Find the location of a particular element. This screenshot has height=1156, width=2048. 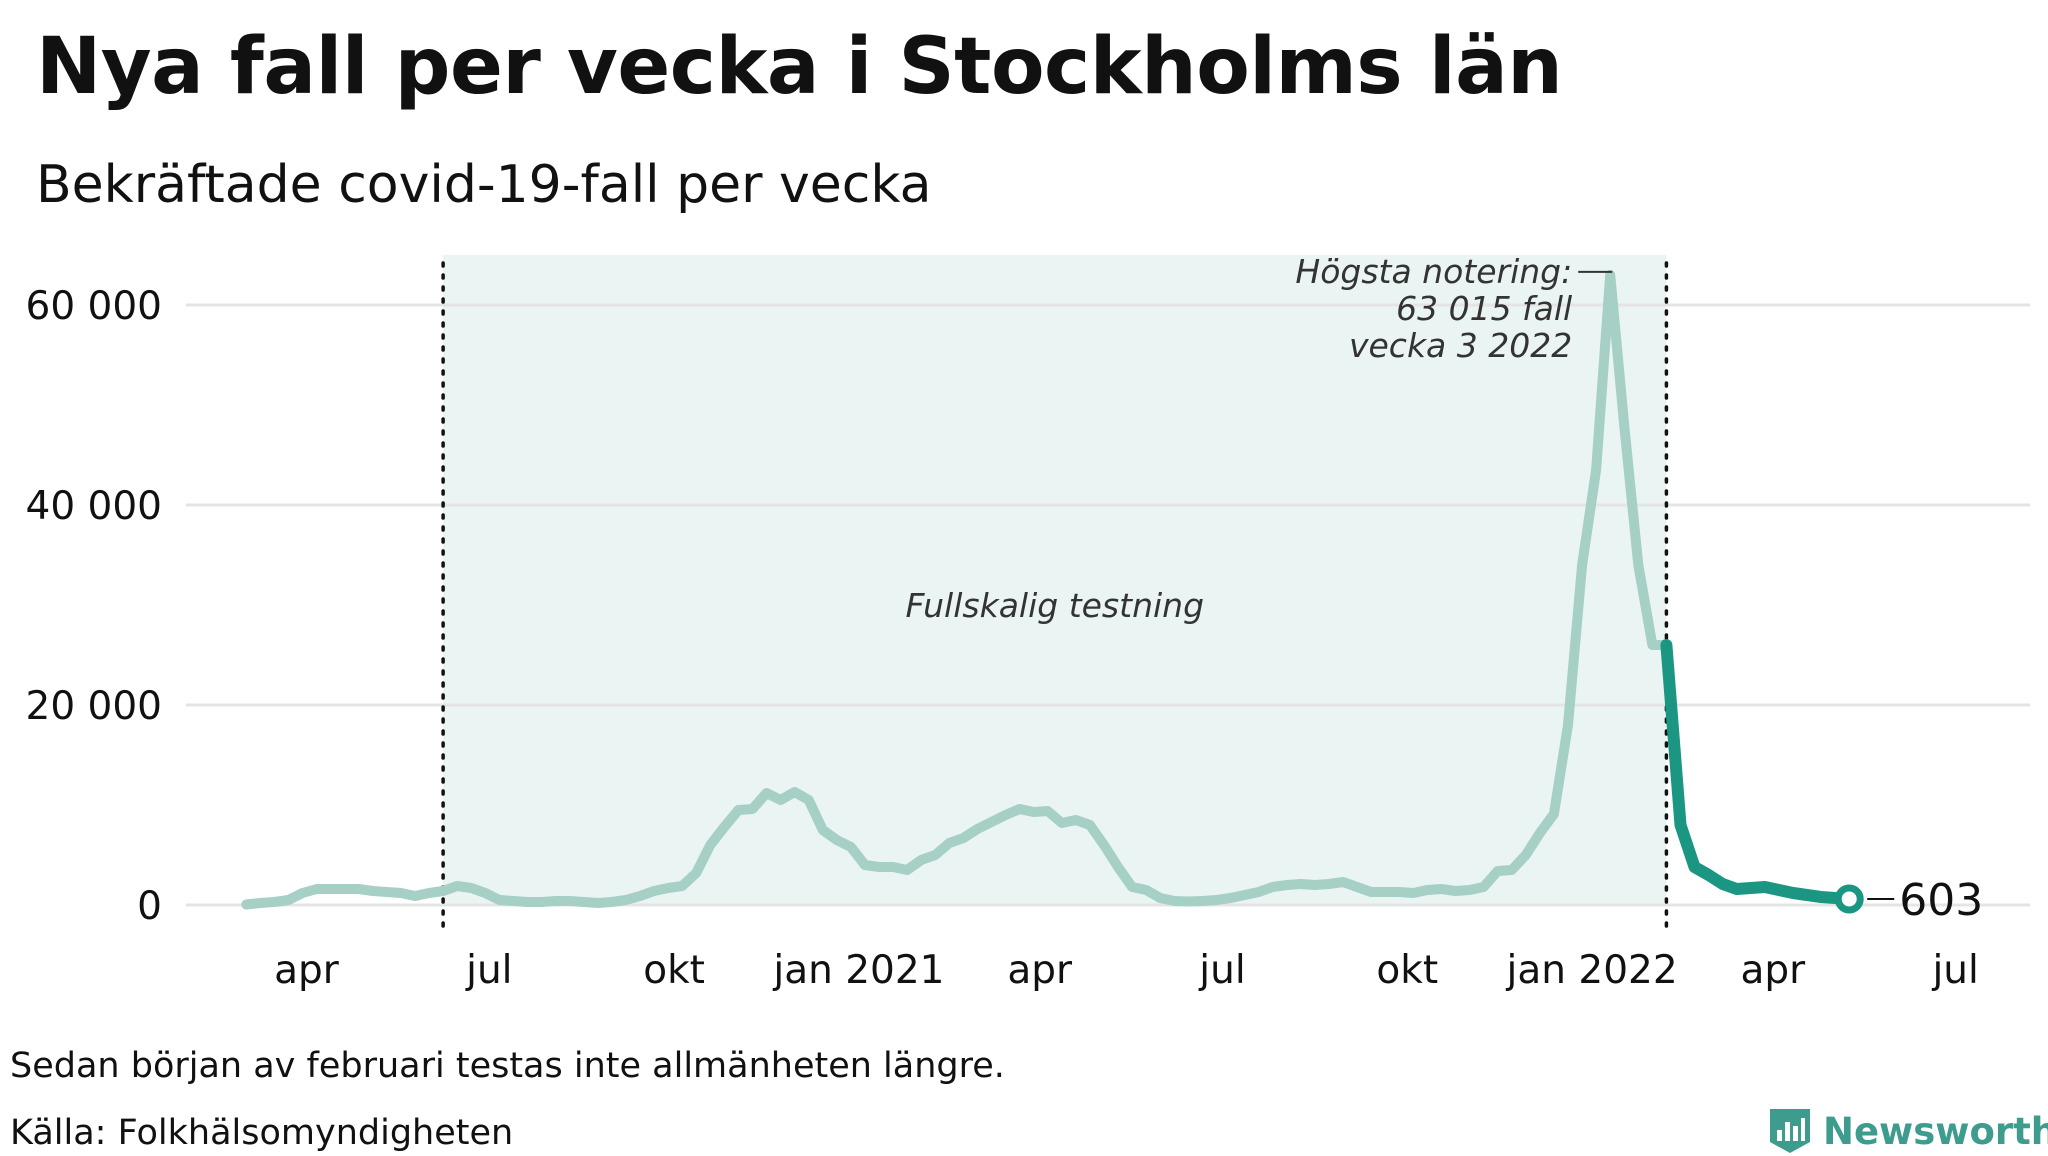

chart-title: Nya fall per vecka i Stockholms län is located at coordinates (799, 67).